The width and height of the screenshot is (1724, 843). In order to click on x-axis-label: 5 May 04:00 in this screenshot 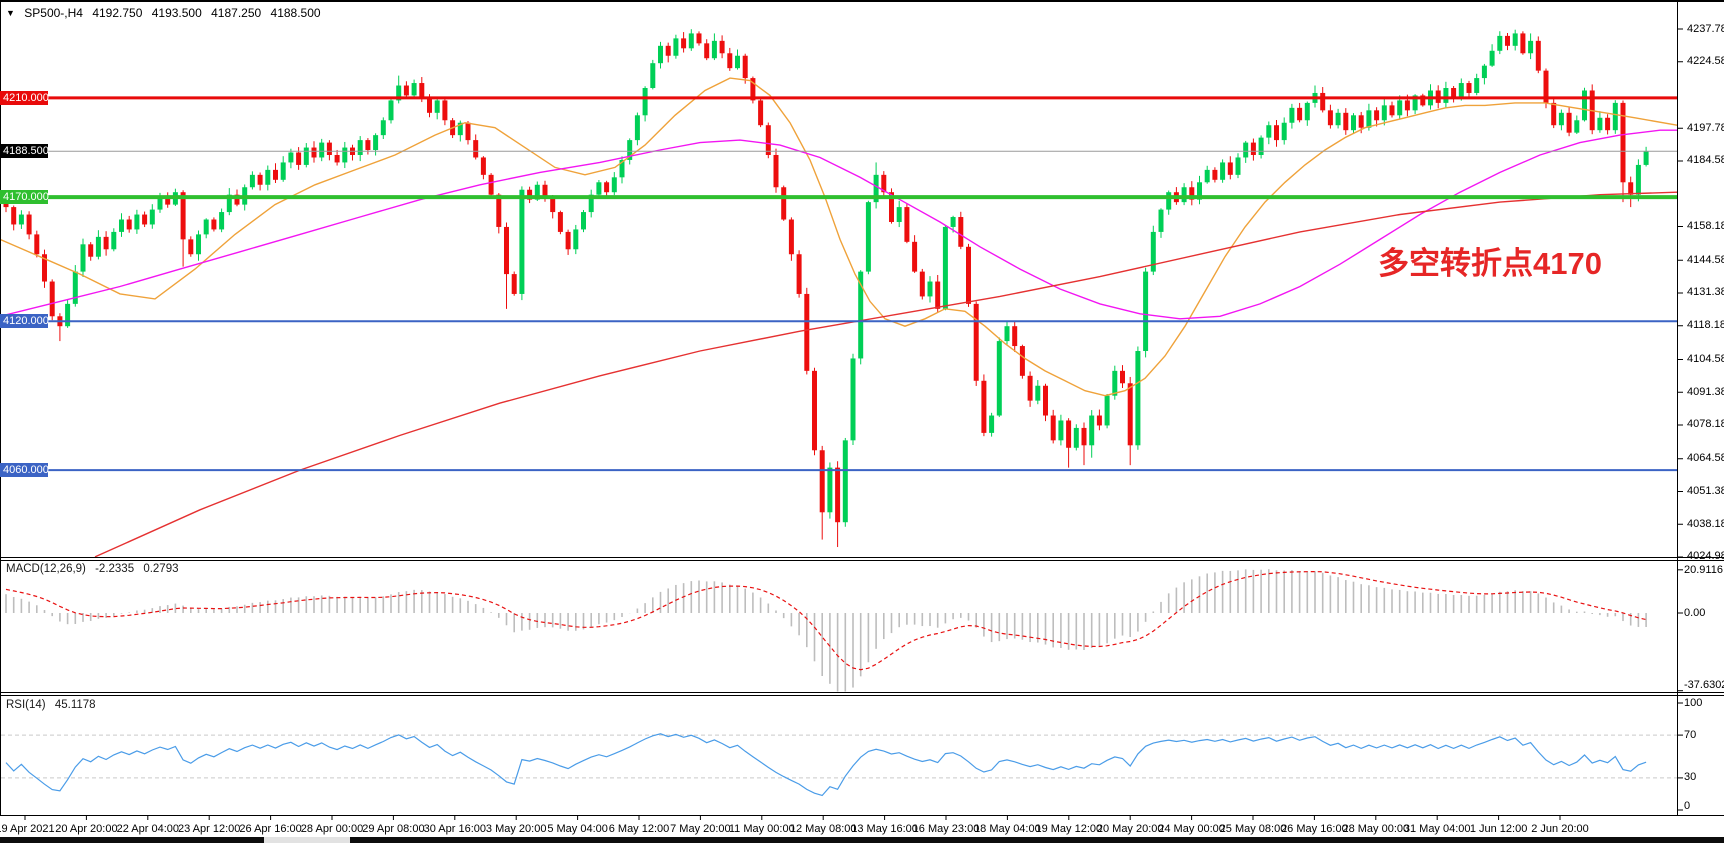, I will do `click(577, 829)`.